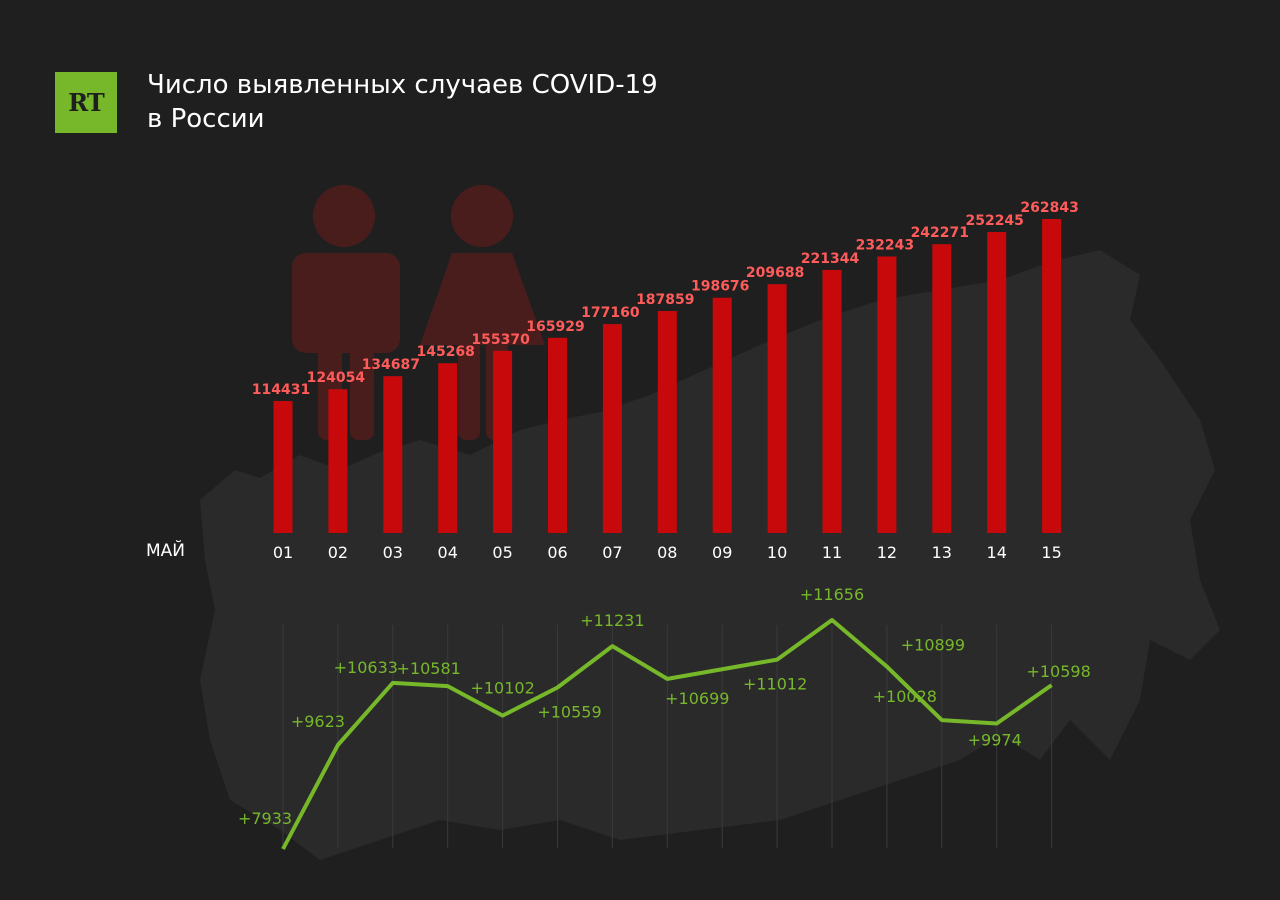  What do you see at coordinates (995, 740) in the screenshot?
I see `line-label-14: +9974` at bounding box center [995, 740].